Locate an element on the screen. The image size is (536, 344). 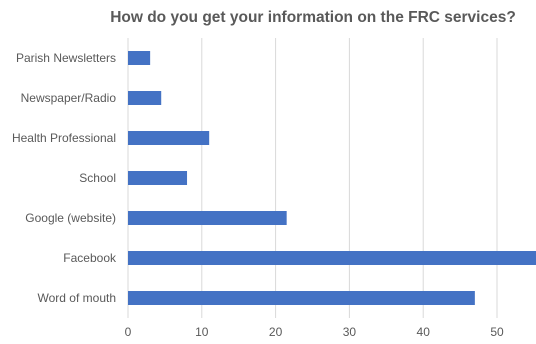
category-label: Newspaper/Radio is located at coordinates (69, 98).